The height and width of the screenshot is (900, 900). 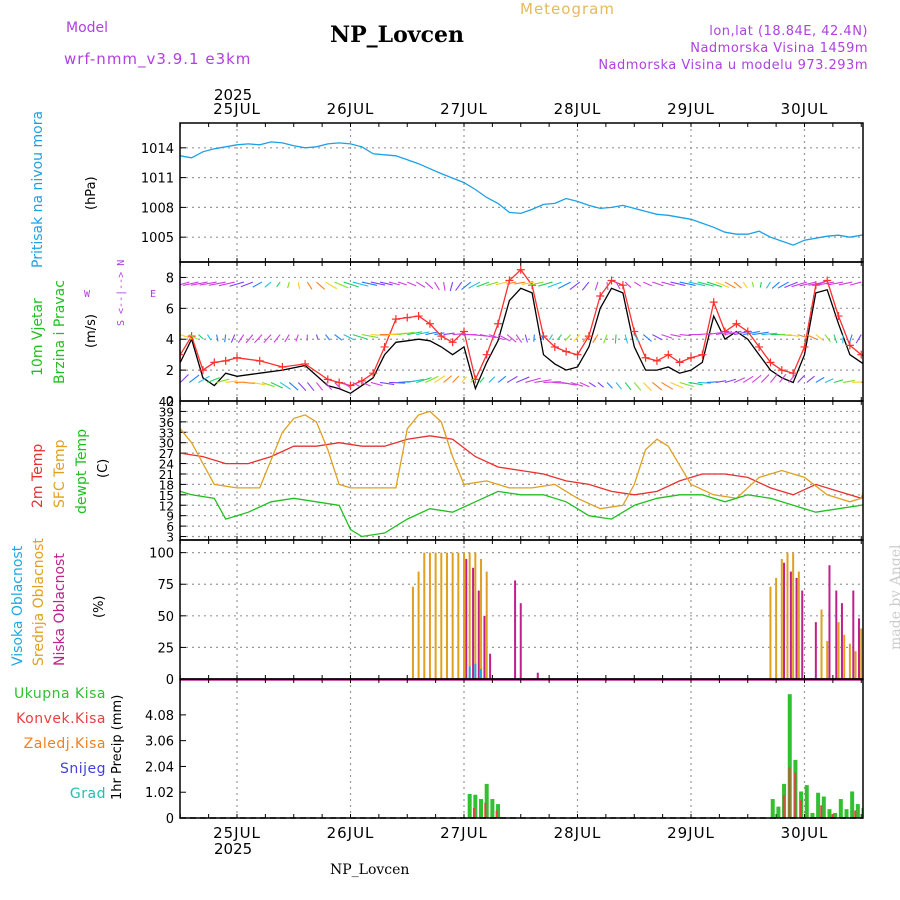 I want to click on y-tick-label: 39, so click(x=166, y=412).